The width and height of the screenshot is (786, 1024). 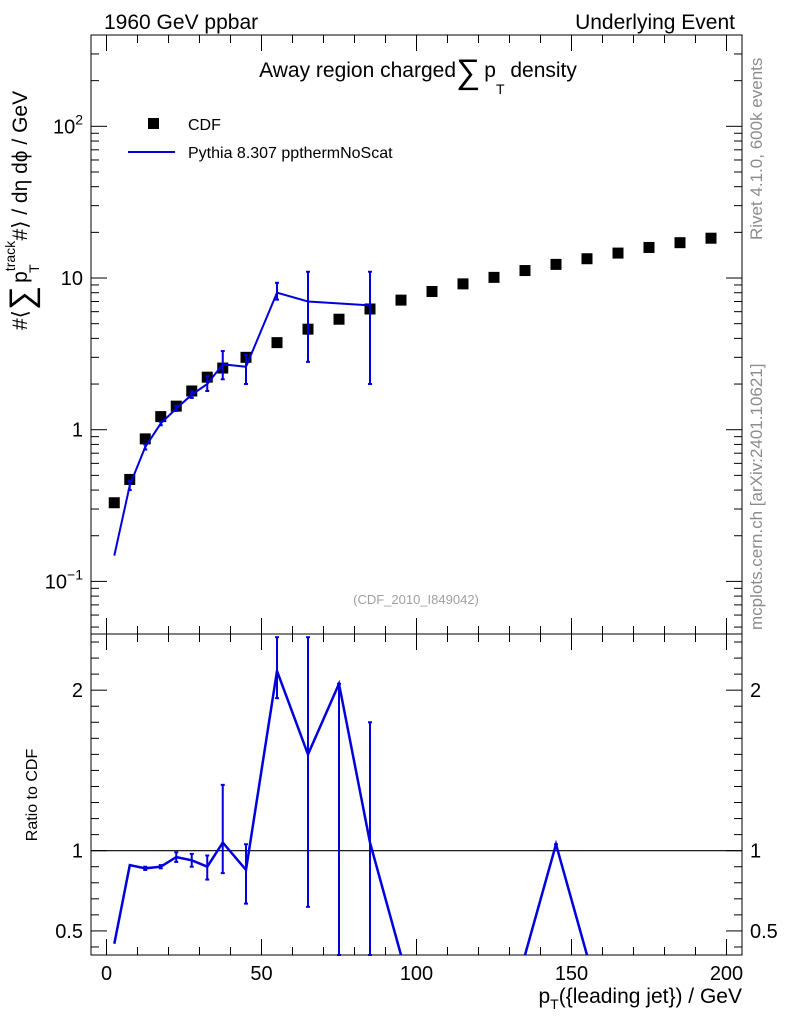 I want to click on main-y-tick-label: 10⁻¹, so click(x=64, y=579).